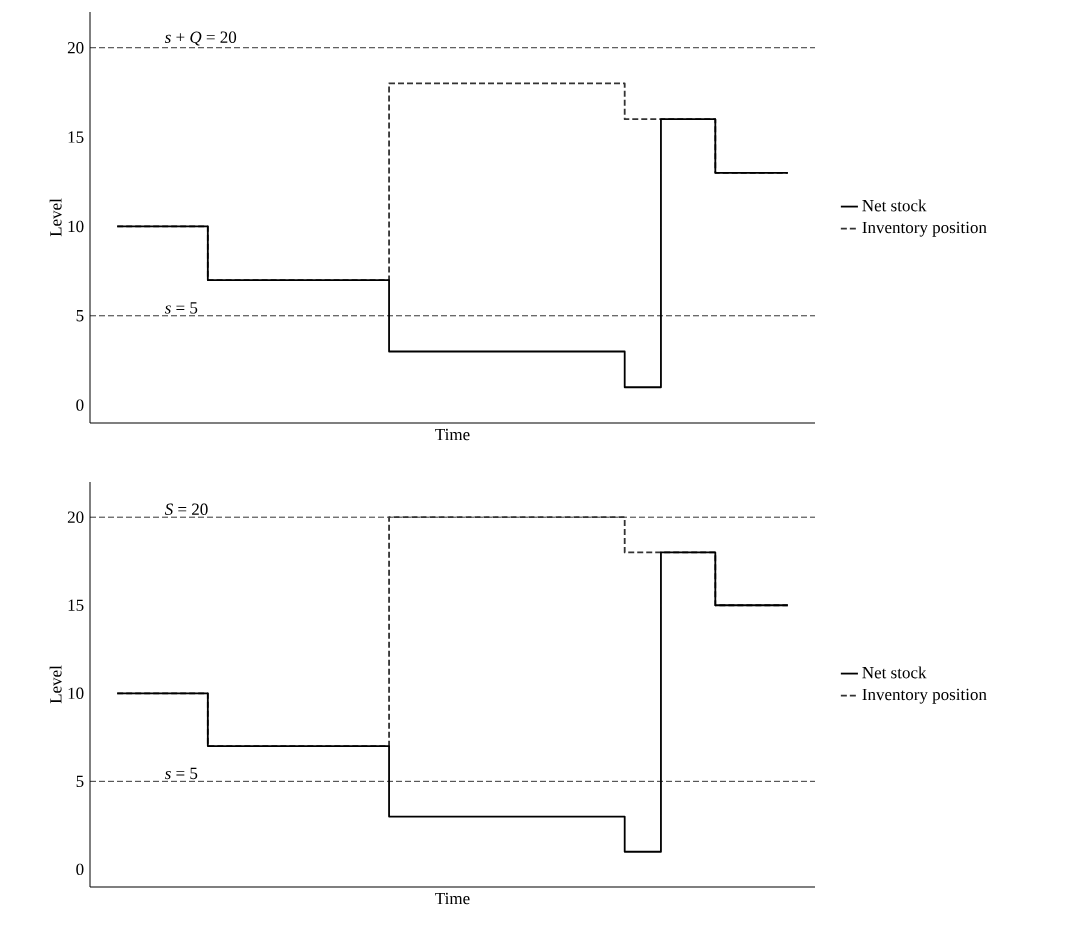 This screenshot has width=1082, height=931. What do you see at coordinates (186, 509) in the screenshot?
I see `ref-line-label: S = 20` at bounding box center [186, 509].